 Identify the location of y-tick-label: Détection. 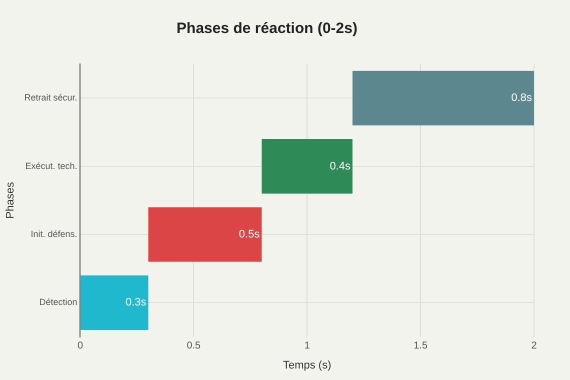
(58, 302).